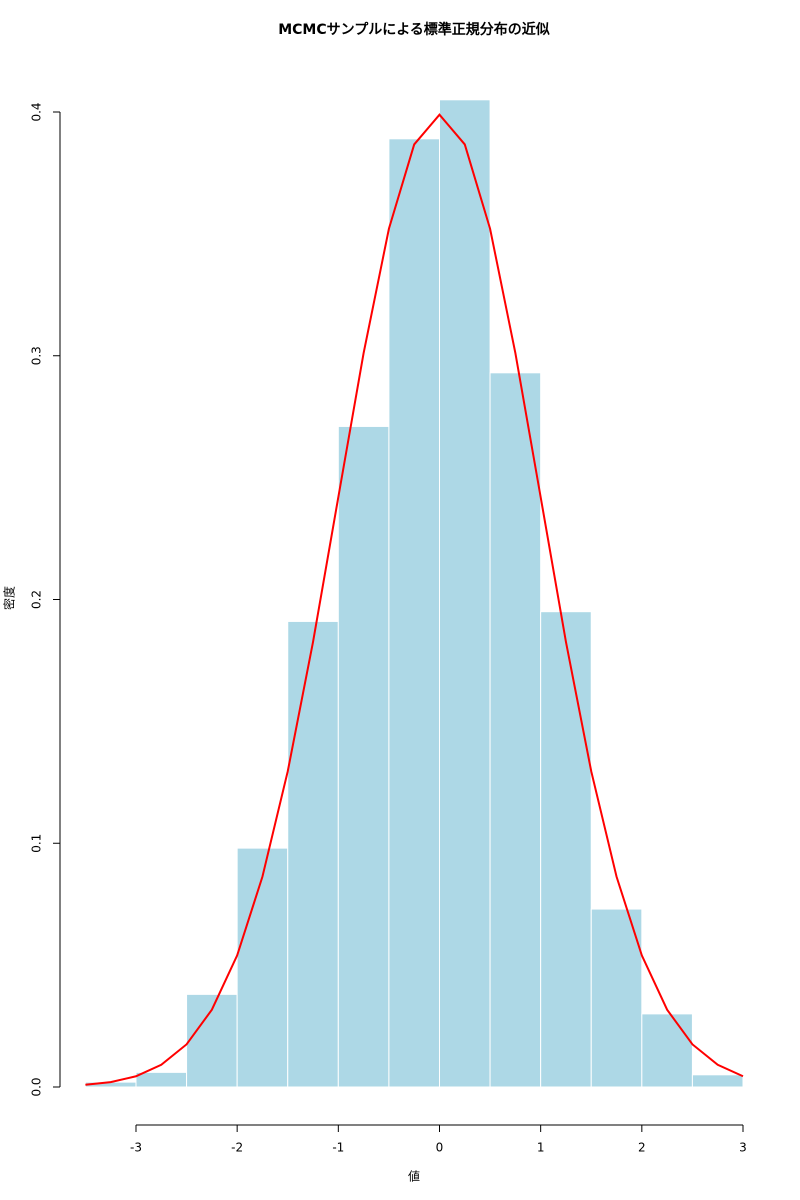 The width and height of the screenshot is (800, 1200). What do you see at coordinates (541, 1148) in the screenshot?
I see `x-tick-label: 1` at bounding box center [541, 1148].